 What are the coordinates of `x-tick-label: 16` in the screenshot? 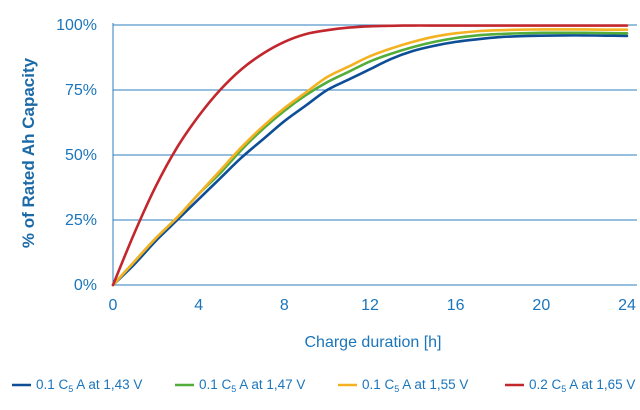 It's located at (456, 305).